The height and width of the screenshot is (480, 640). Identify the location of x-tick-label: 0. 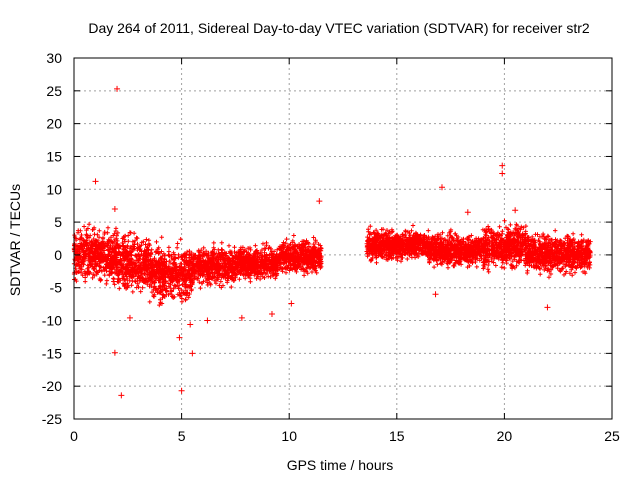
(74, 436).